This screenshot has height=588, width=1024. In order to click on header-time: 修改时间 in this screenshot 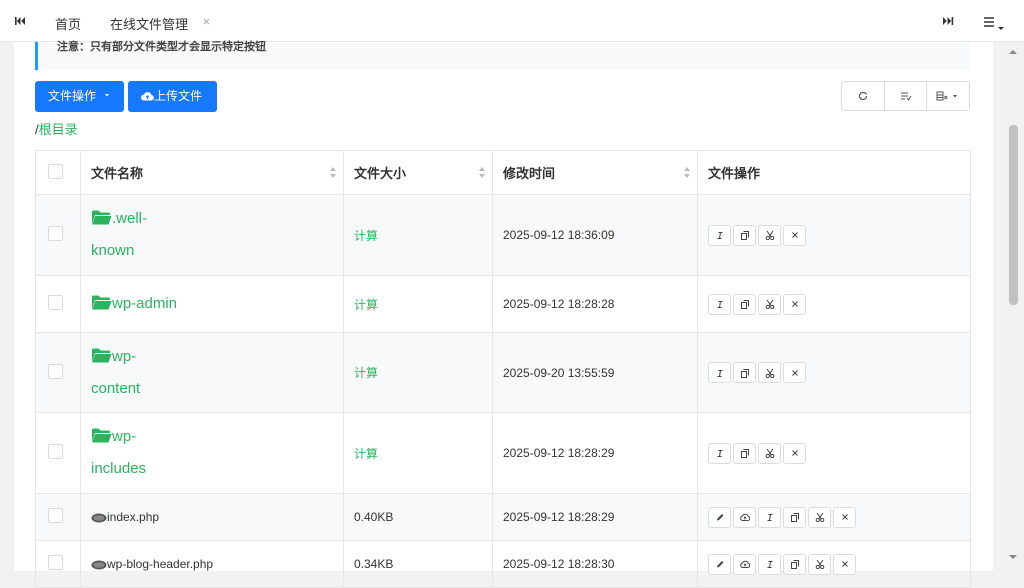, I will do `click(595, 172)`.